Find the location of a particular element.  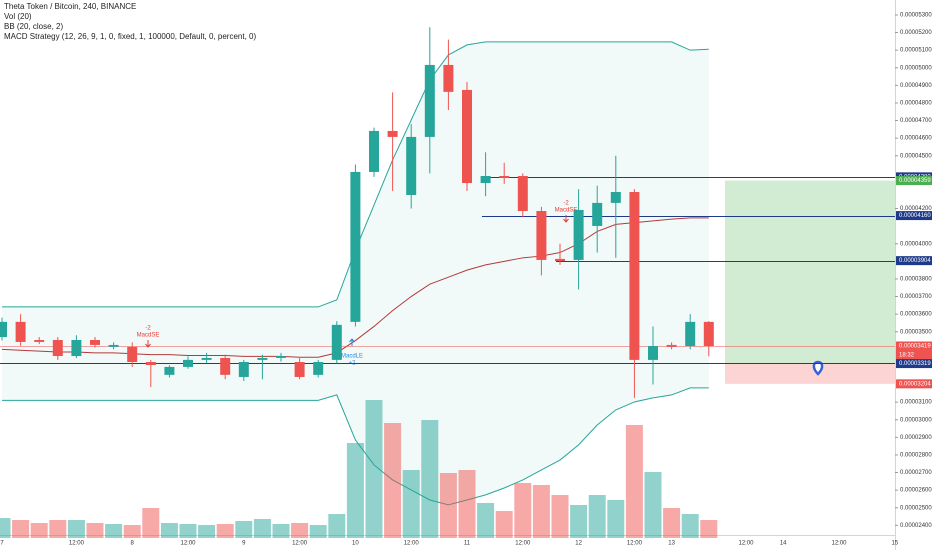

x-tick-label: 11 is located at coordinates (467, 544).